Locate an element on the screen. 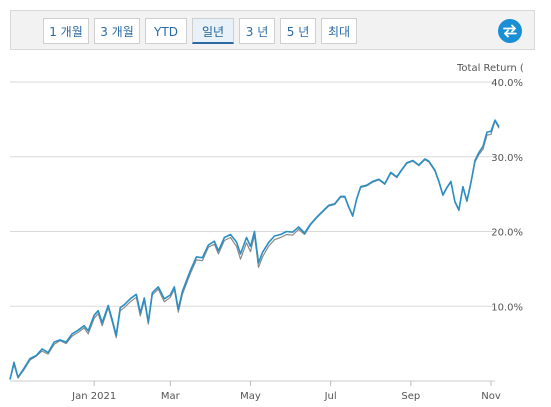 This screenshot has width=551, height=407. period-tabs: 1 개월 3 개월 YTD 일년 3 년 5 년 최대 is located at coordinates (202, 31).